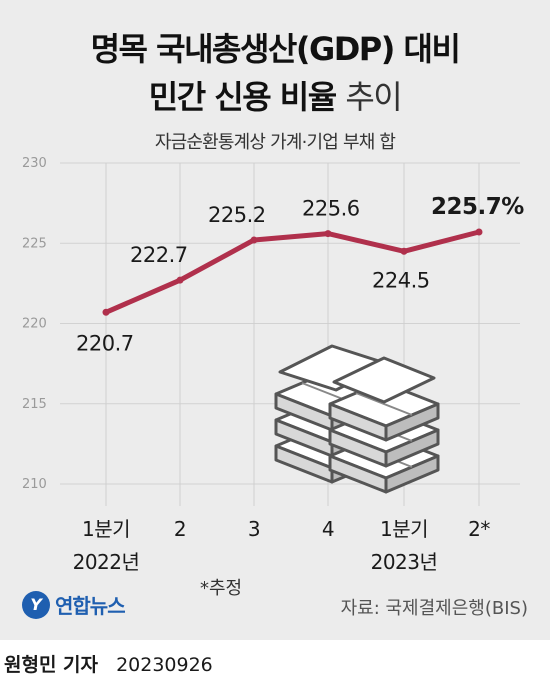 The height and width of the screenshot is (686, 550). Describe the element at coordinates (401, 280) in the screenshot. I see `data-label: 224.5` at that location.